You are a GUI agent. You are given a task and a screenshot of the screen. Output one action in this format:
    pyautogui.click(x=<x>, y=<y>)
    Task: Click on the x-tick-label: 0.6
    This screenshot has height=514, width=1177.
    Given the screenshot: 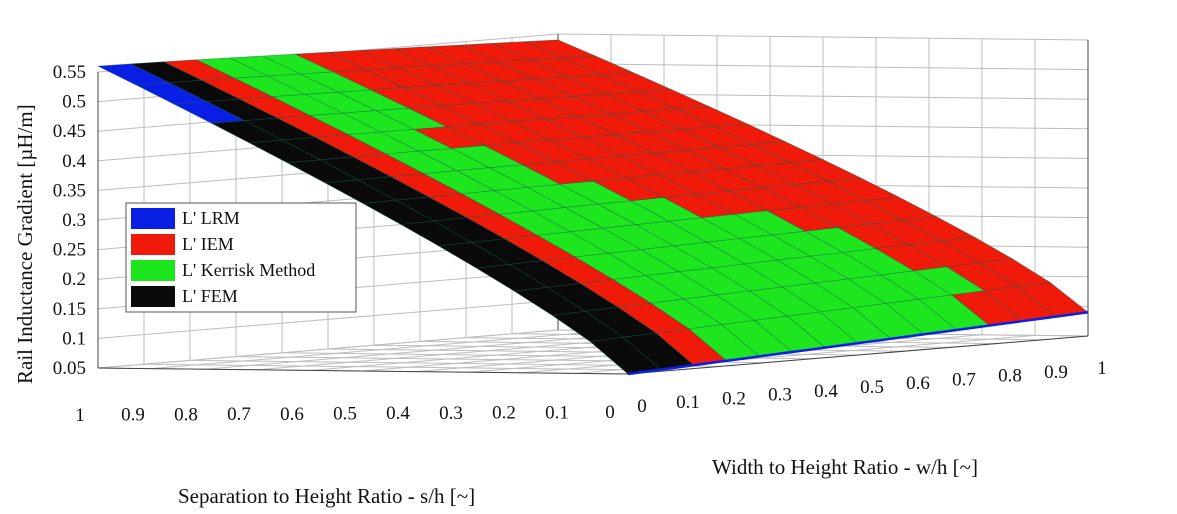 What is the action you would take?
    pyautogui.click(x=918, y=383)
    